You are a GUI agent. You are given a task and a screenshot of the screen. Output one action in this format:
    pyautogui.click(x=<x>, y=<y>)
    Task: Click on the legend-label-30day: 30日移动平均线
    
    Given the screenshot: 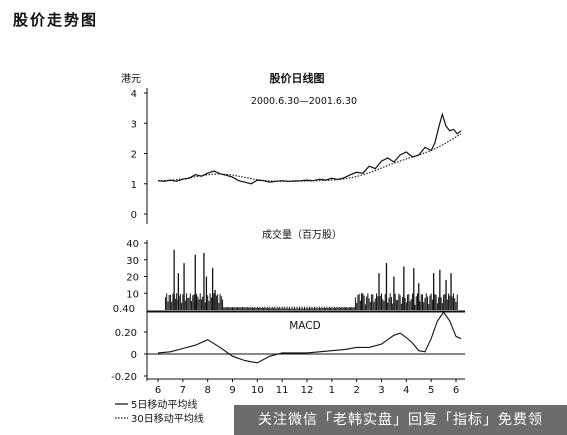 What is the action you would take?
    pyautogui.click(x=167, y=418)
    